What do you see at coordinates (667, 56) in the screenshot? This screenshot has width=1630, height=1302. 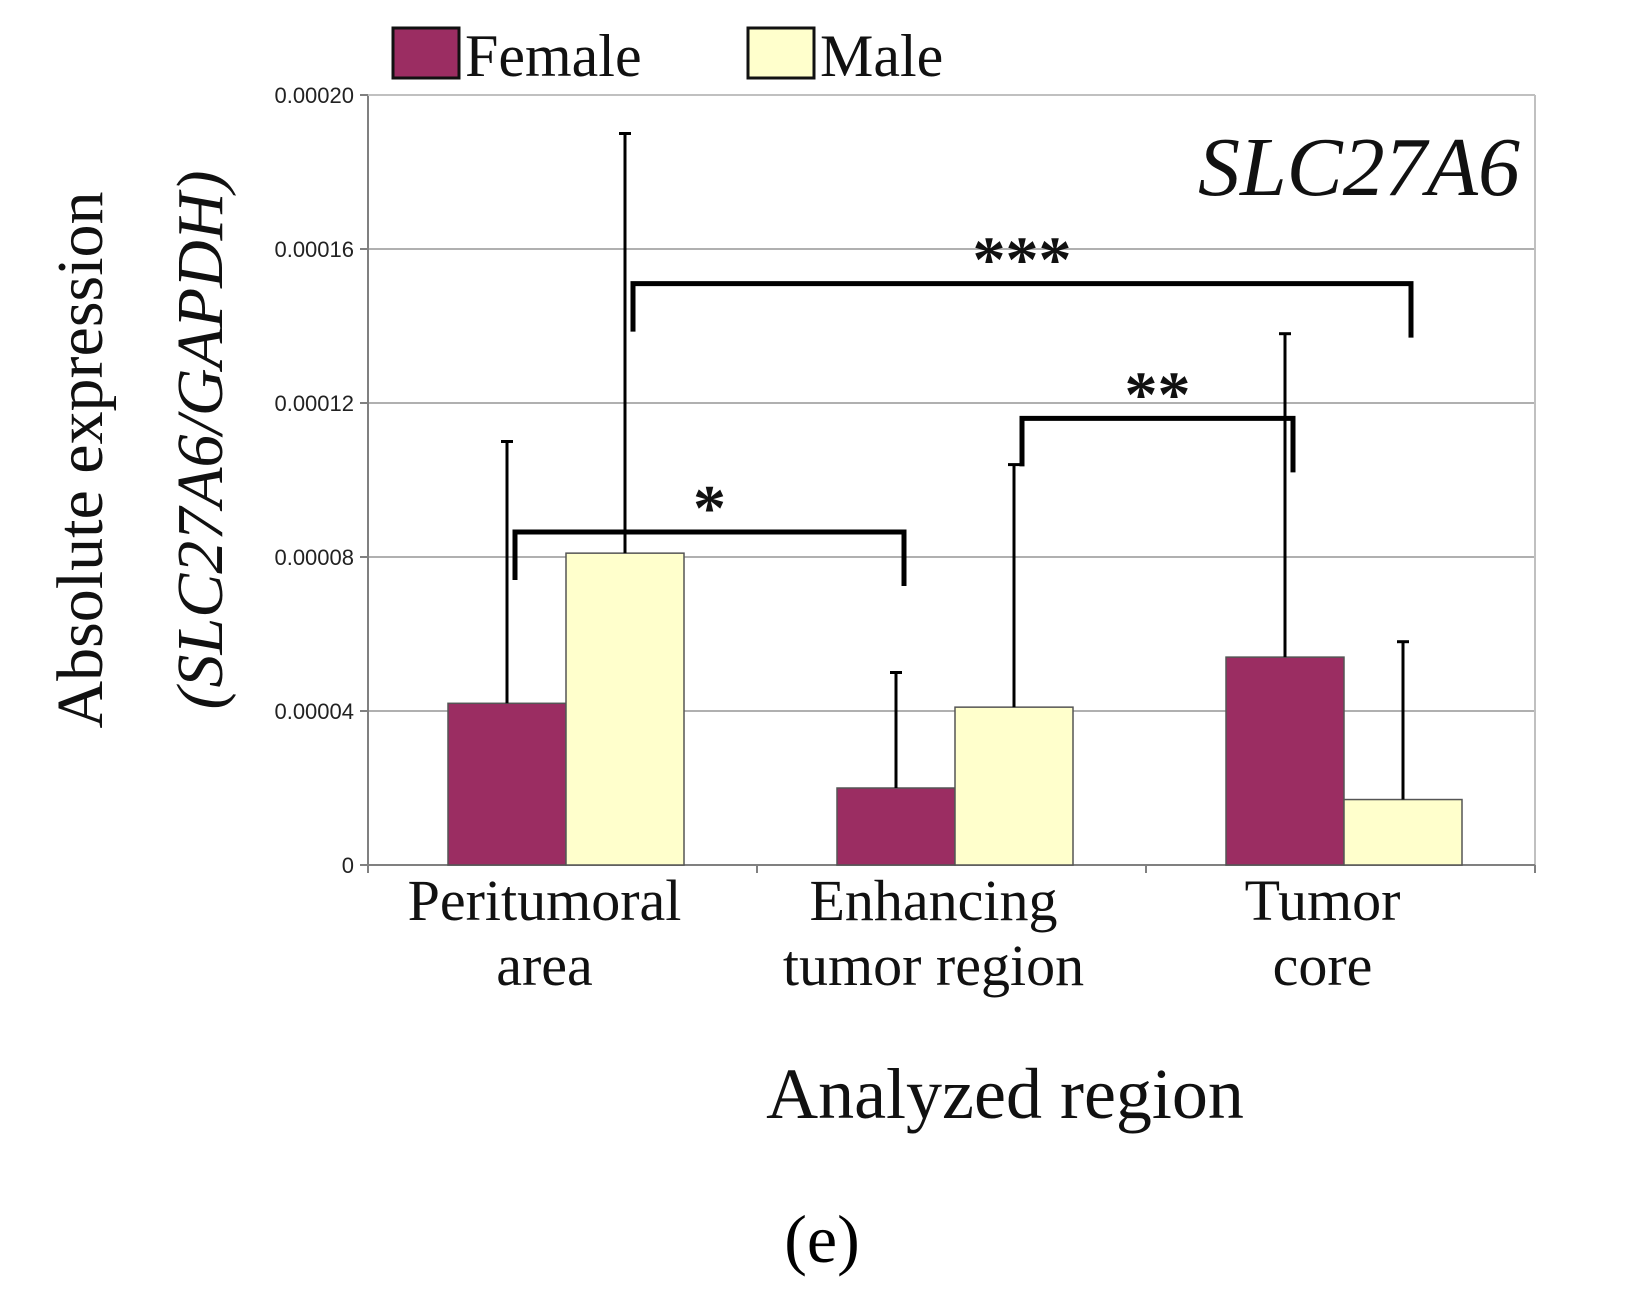 I see `legend: Female Male` at bounding box center [667, 56].